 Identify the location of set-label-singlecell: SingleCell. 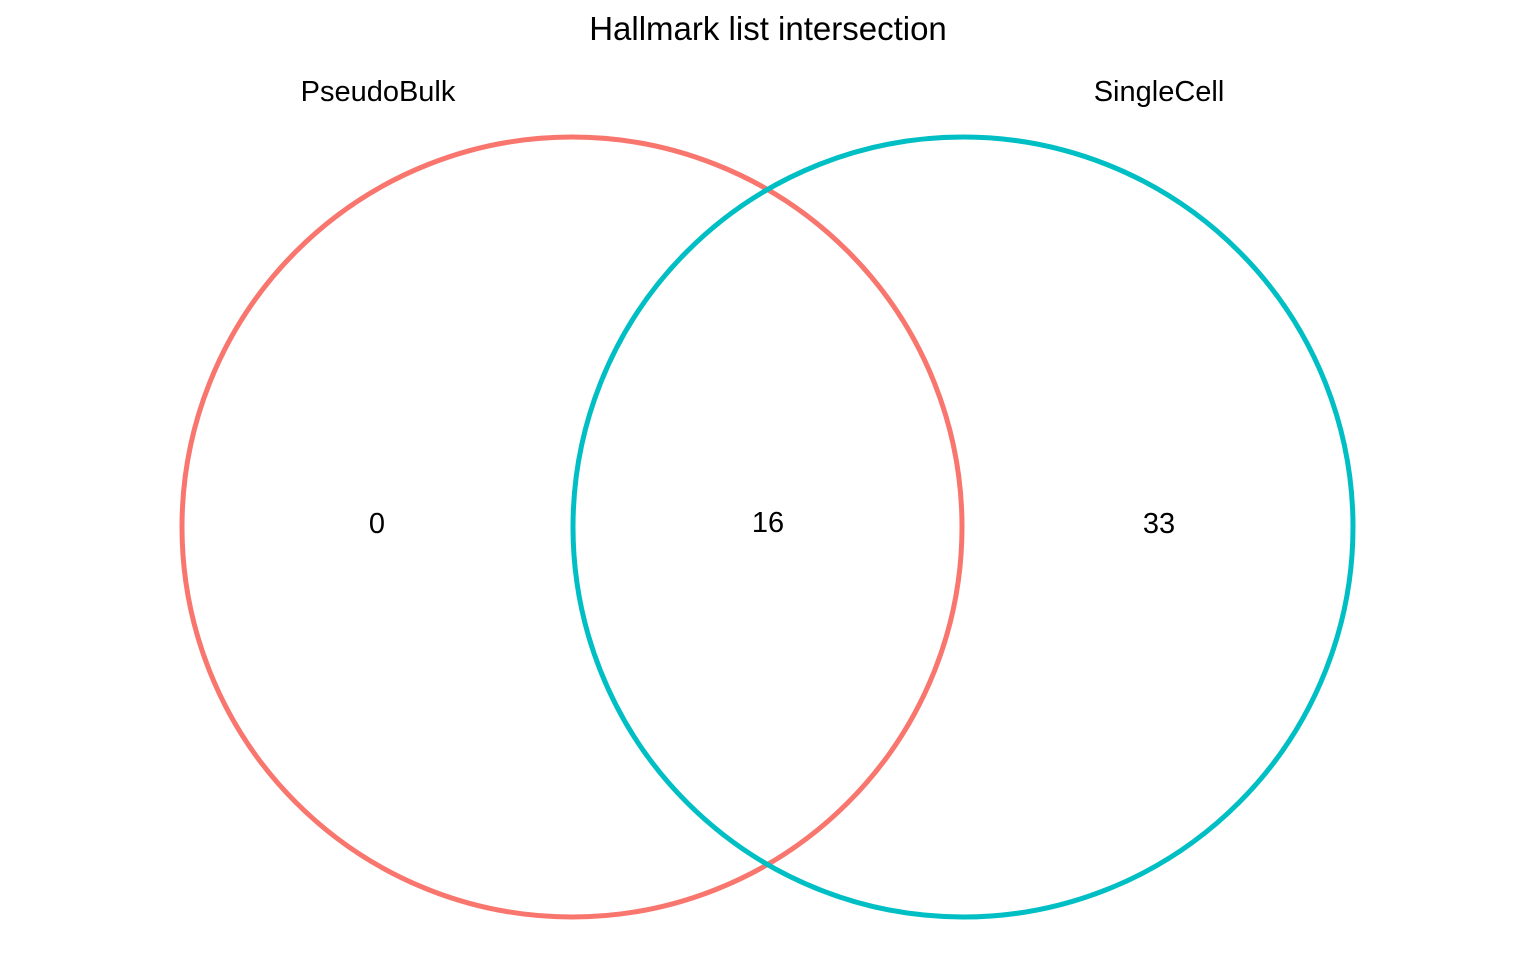
(1159, 92).